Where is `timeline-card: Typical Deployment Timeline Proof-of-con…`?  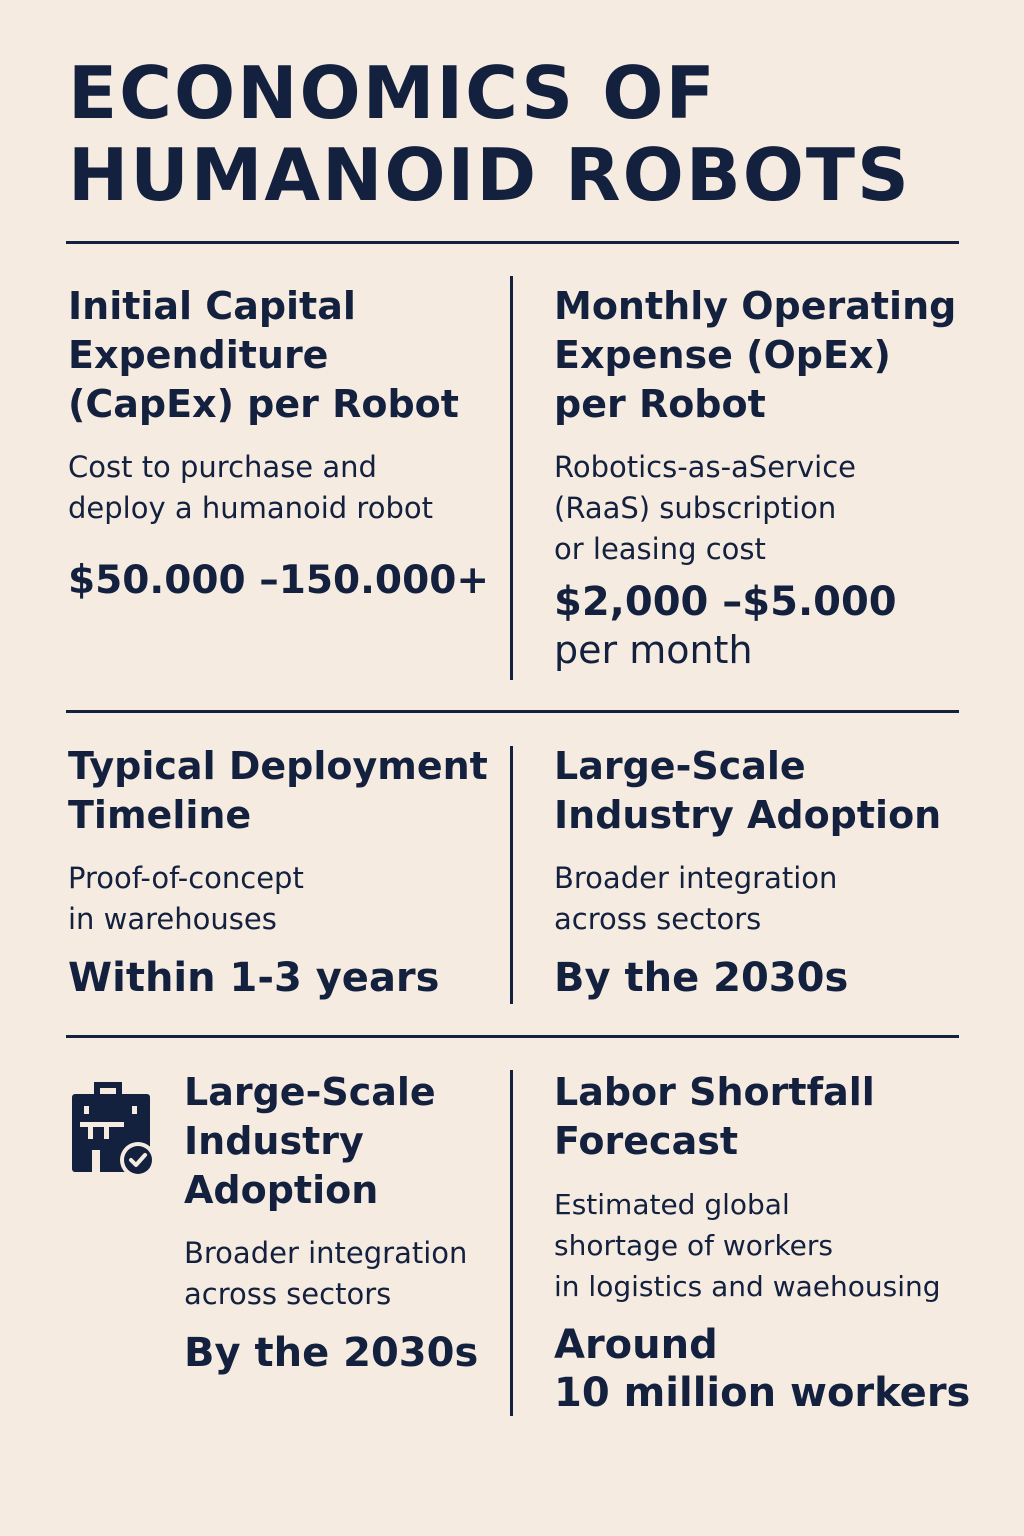
timeline-card: Typical Deployment Timeline Proof-of-con… is located at coordinates (283, 872).